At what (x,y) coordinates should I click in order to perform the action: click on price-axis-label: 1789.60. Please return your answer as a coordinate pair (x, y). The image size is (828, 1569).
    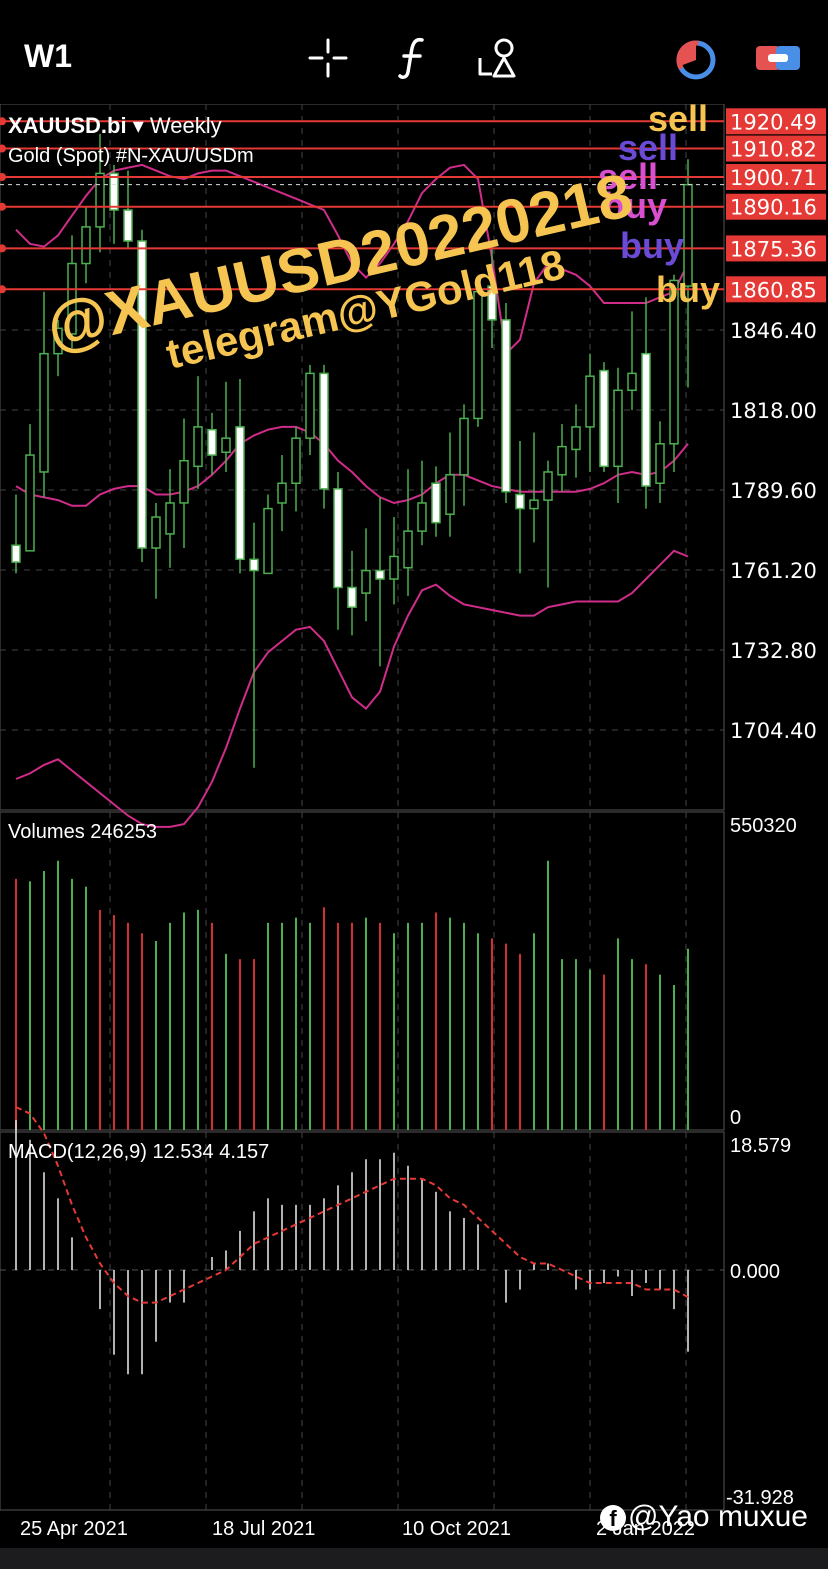
    Looking at the image, I should click on (773, 491).